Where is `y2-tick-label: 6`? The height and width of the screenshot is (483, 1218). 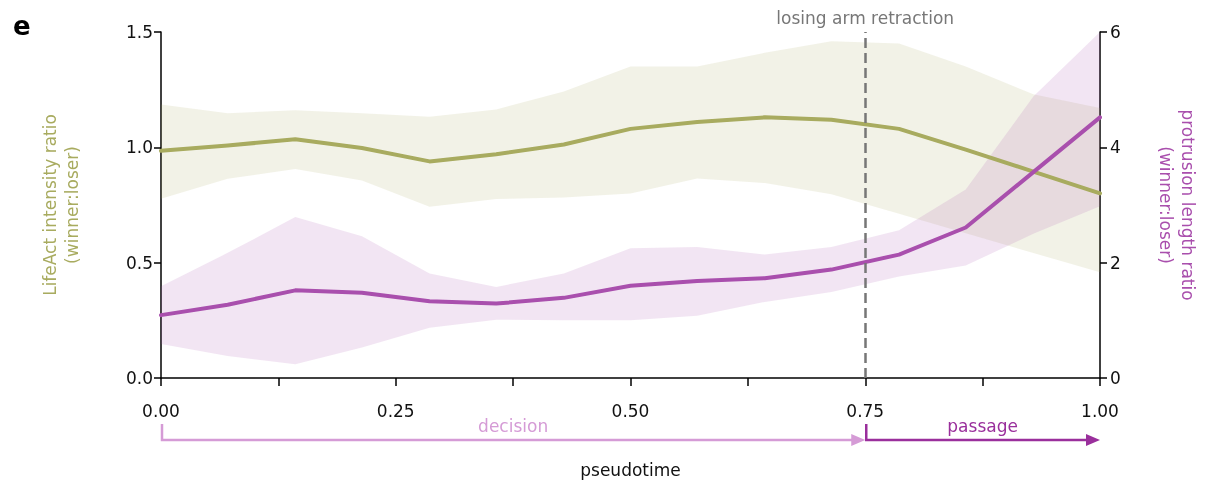 y2-tick-label: 6 is located at coordinates (1115, 32).